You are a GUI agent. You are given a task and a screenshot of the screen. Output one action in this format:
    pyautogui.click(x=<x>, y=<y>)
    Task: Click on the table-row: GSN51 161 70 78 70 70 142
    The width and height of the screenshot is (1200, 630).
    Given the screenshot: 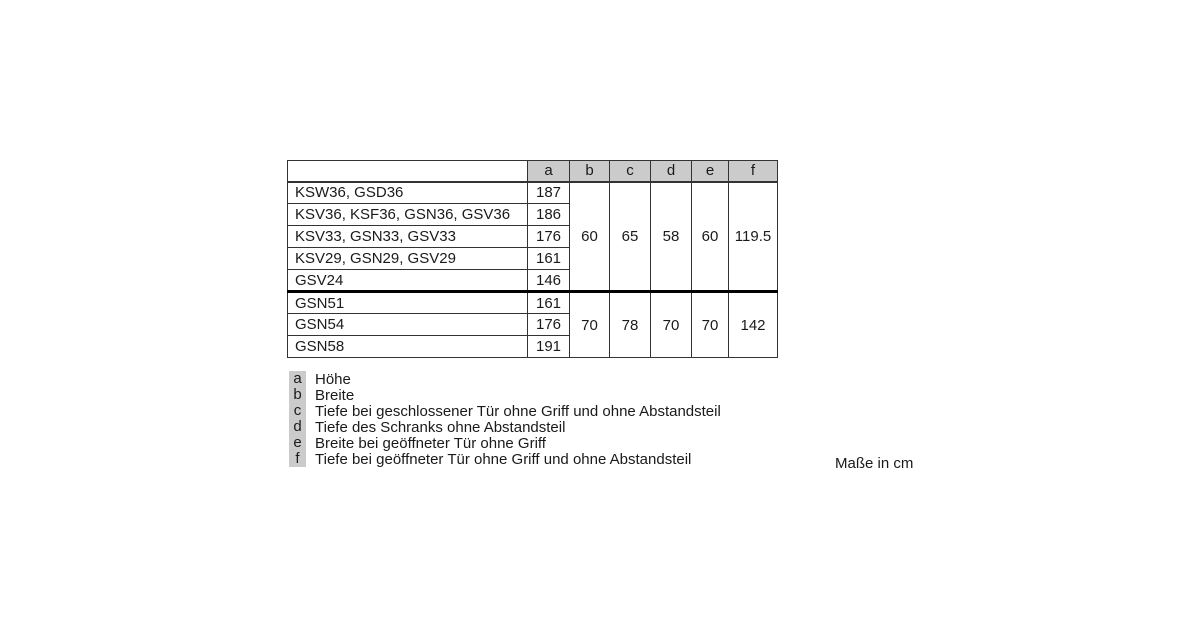 What is the action you would take?
    pyautogui.click(x=532, y=324)
    